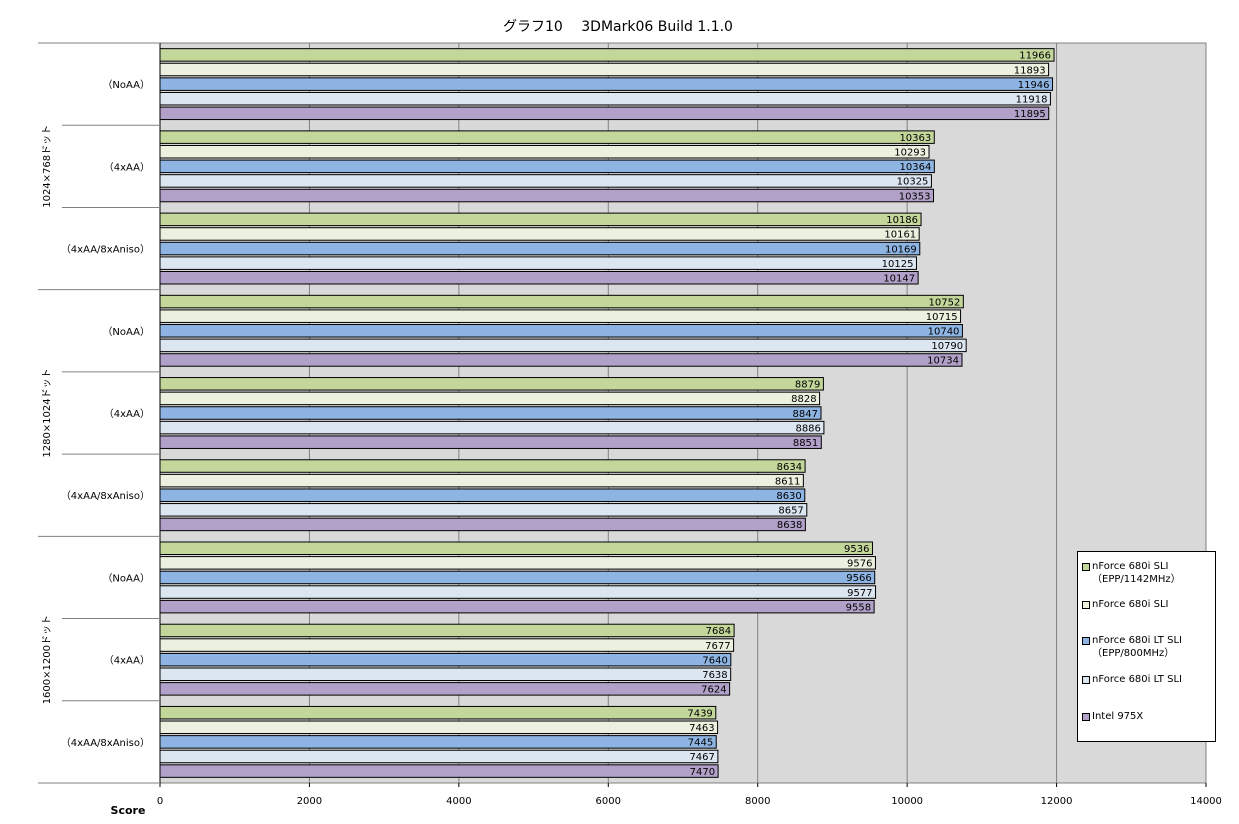 The height and width of the screenshot is (824, 1239). Describe the element at coordinates (618, 27) in the screenshot. I see `chart-title: グラフ10 3DMark06 Build 1.1.0` at that location.